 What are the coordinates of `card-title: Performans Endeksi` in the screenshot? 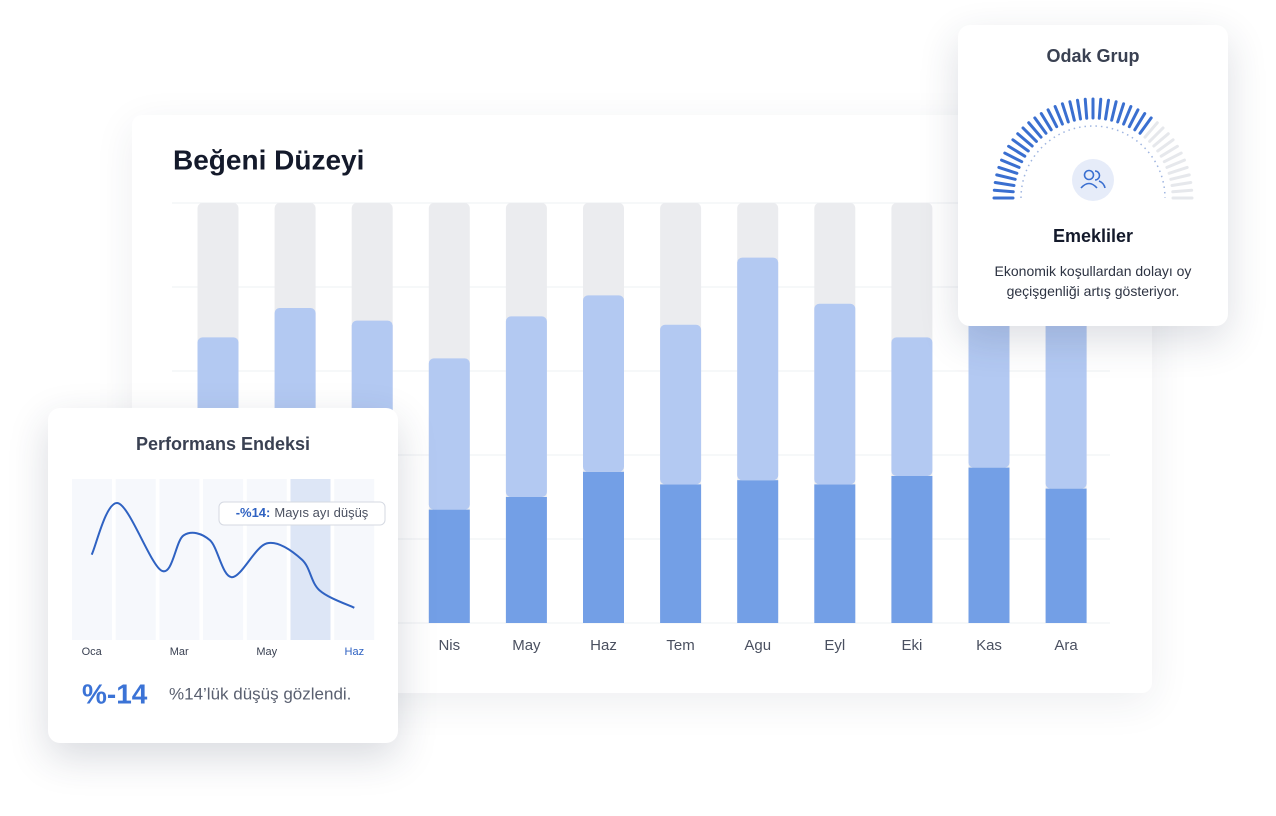 It's located at (223, 444).